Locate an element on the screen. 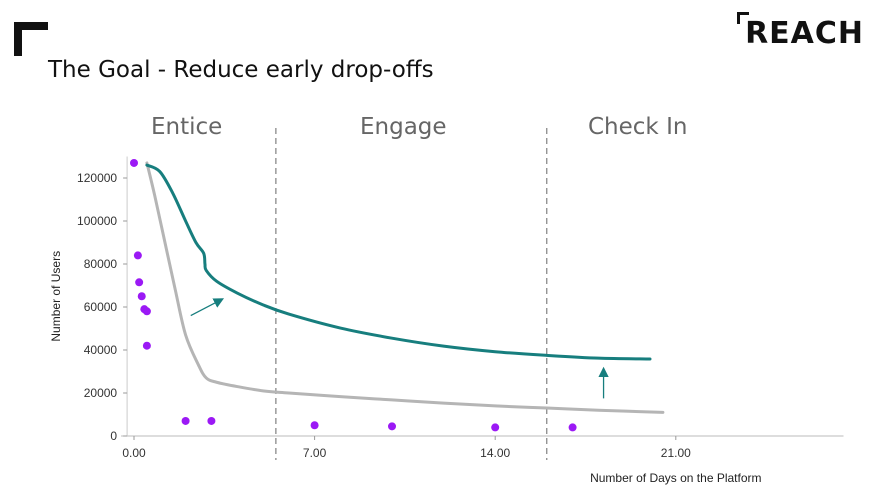  y-tick-label: 100000 is located at coordinates (97, 221).